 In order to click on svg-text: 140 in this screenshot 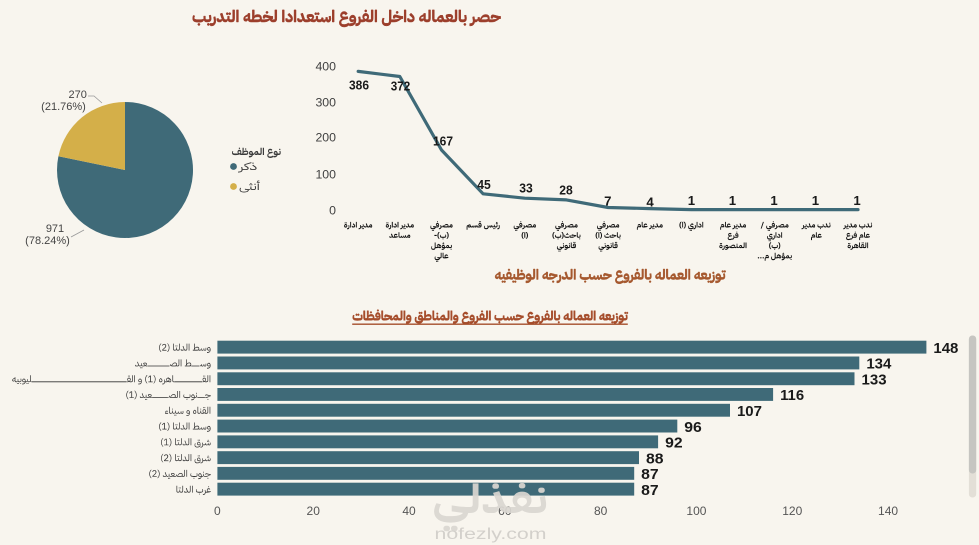, I will do `click(888, 511)`.